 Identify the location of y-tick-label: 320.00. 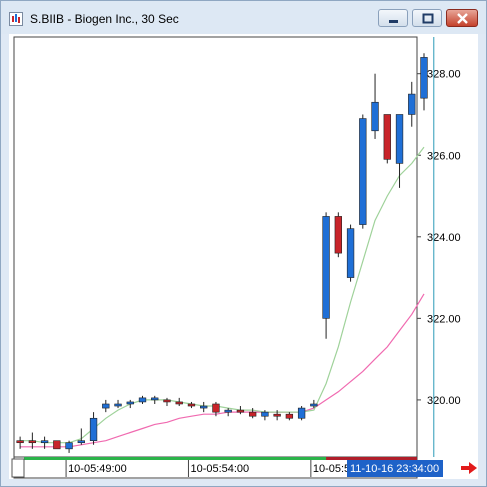
(444, 401).